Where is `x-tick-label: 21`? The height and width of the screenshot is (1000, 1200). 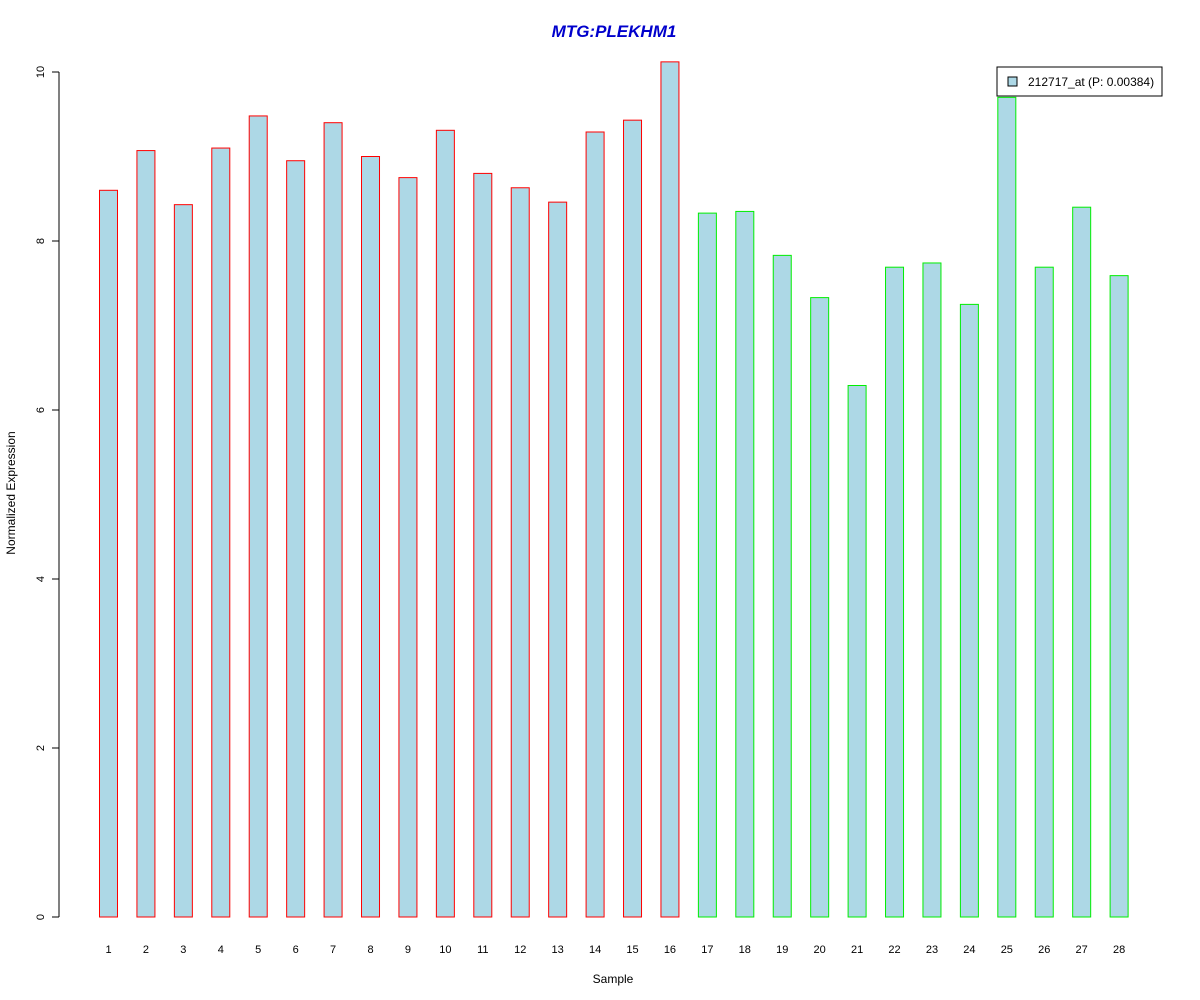
x-tick-label: 21 is located at coordinates (857, 950).